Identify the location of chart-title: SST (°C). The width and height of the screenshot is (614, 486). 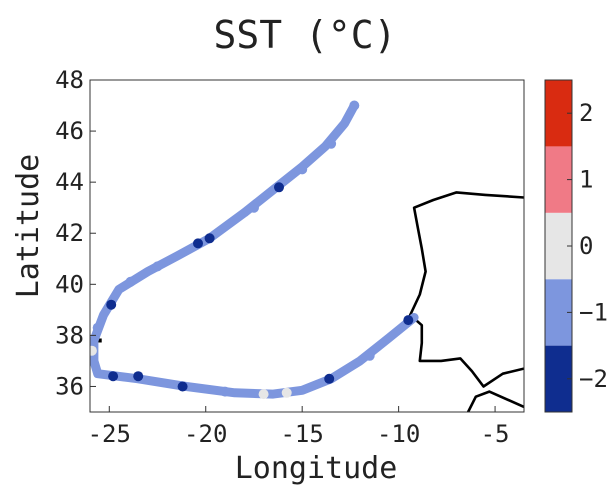
(304, 35).